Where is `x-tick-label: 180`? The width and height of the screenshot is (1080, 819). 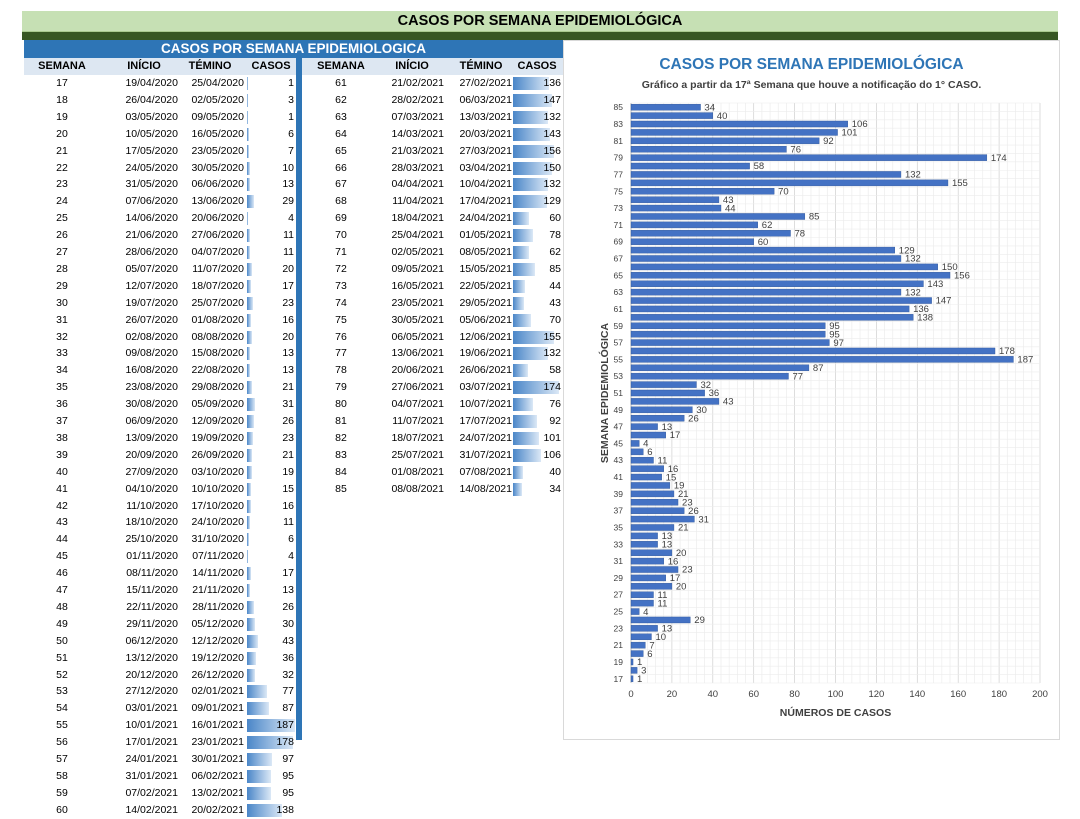 x-tick-label: 180 is located at coordinates (999, 694).